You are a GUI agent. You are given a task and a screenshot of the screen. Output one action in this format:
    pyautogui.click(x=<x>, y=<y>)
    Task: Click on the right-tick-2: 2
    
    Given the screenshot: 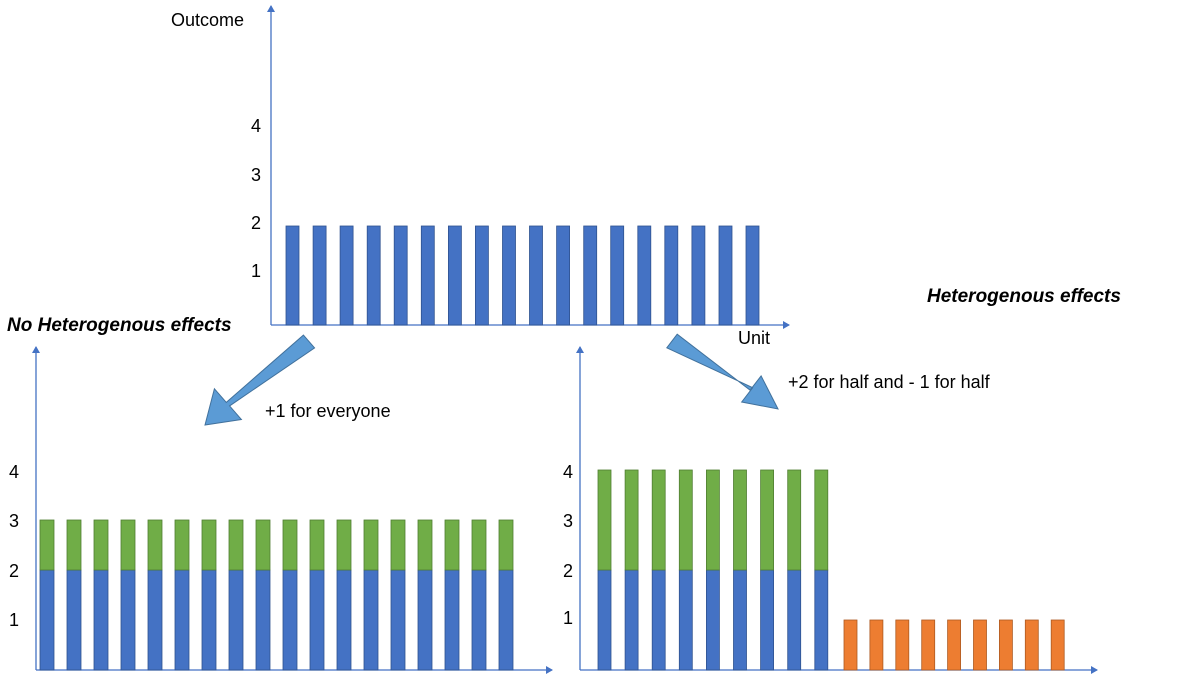 What is the action you would take?
    pyautogui.click(x=568, y=571)
    